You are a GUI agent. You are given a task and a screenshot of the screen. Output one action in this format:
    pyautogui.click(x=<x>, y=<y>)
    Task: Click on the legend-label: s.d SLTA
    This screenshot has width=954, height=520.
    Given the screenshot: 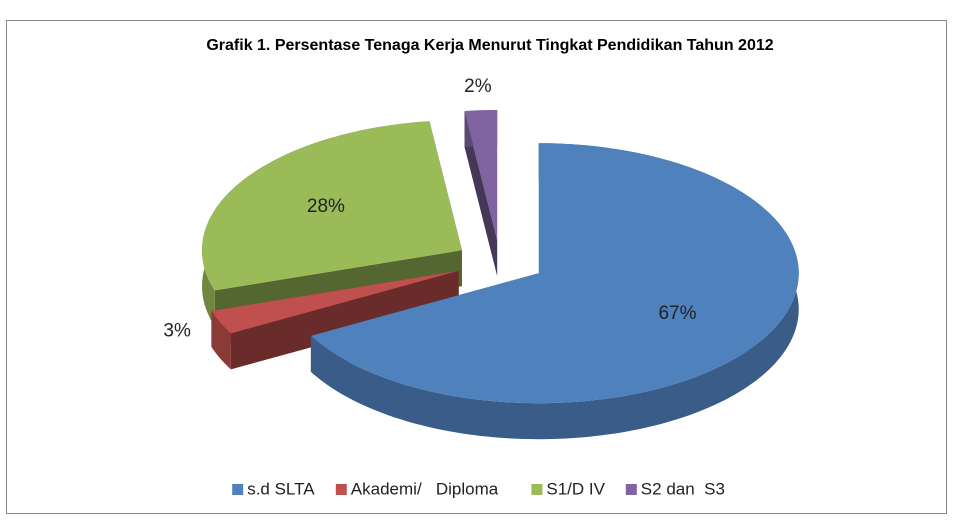 What is the action you would take?
    pyautogui.click(x=281, y=488)
    